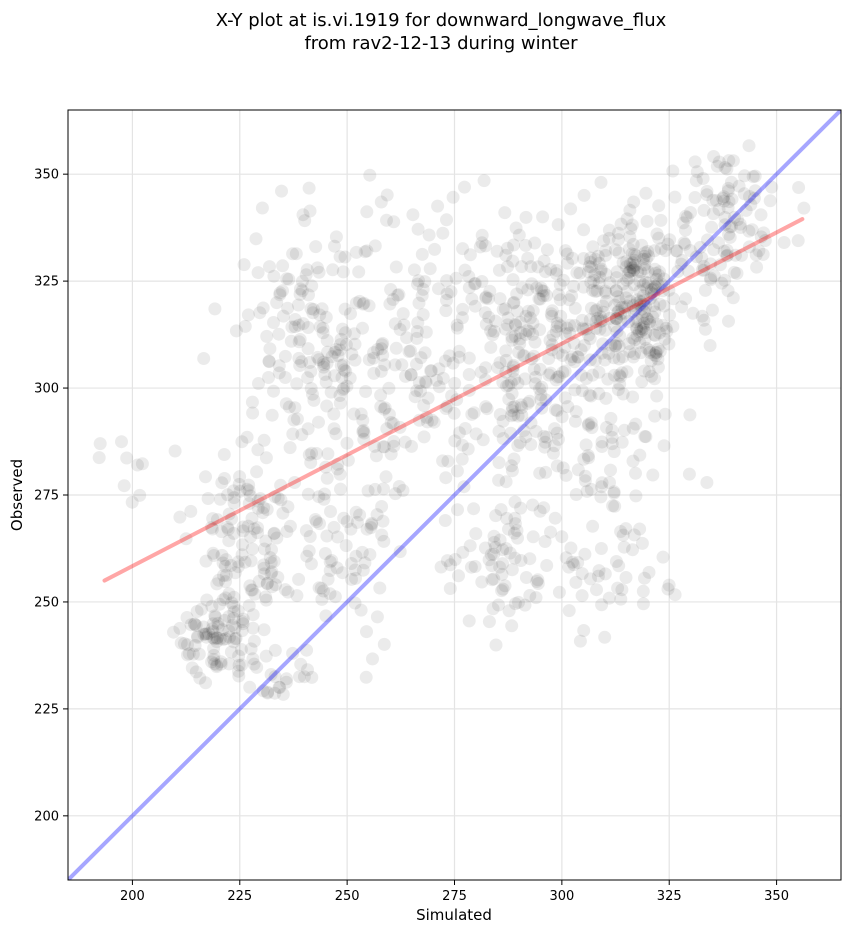 The height and width of the screenshot is (934, 851). What do you see at coordinates (46, 389) in the screenshot?
I see `y-tick-label: 300` at bounding box center [46, 389].